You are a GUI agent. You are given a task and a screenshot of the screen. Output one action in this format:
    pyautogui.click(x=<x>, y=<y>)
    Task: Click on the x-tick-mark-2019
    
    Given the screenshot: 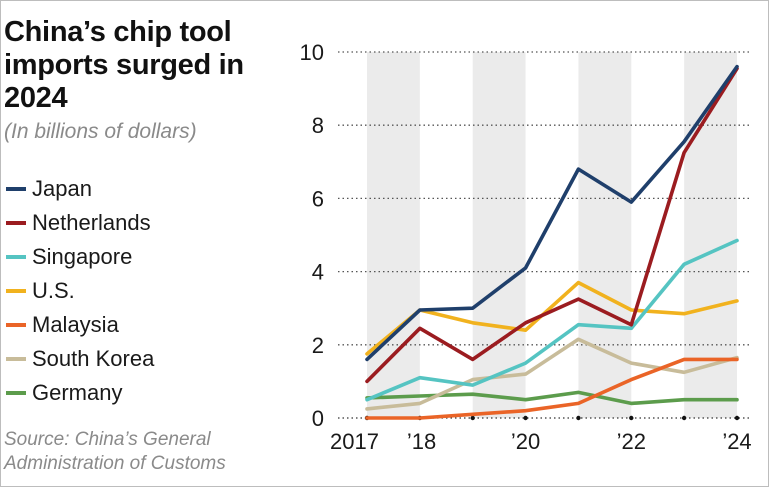 What is the action you would take?
    pyautogui.click(x=472, y=418)
    